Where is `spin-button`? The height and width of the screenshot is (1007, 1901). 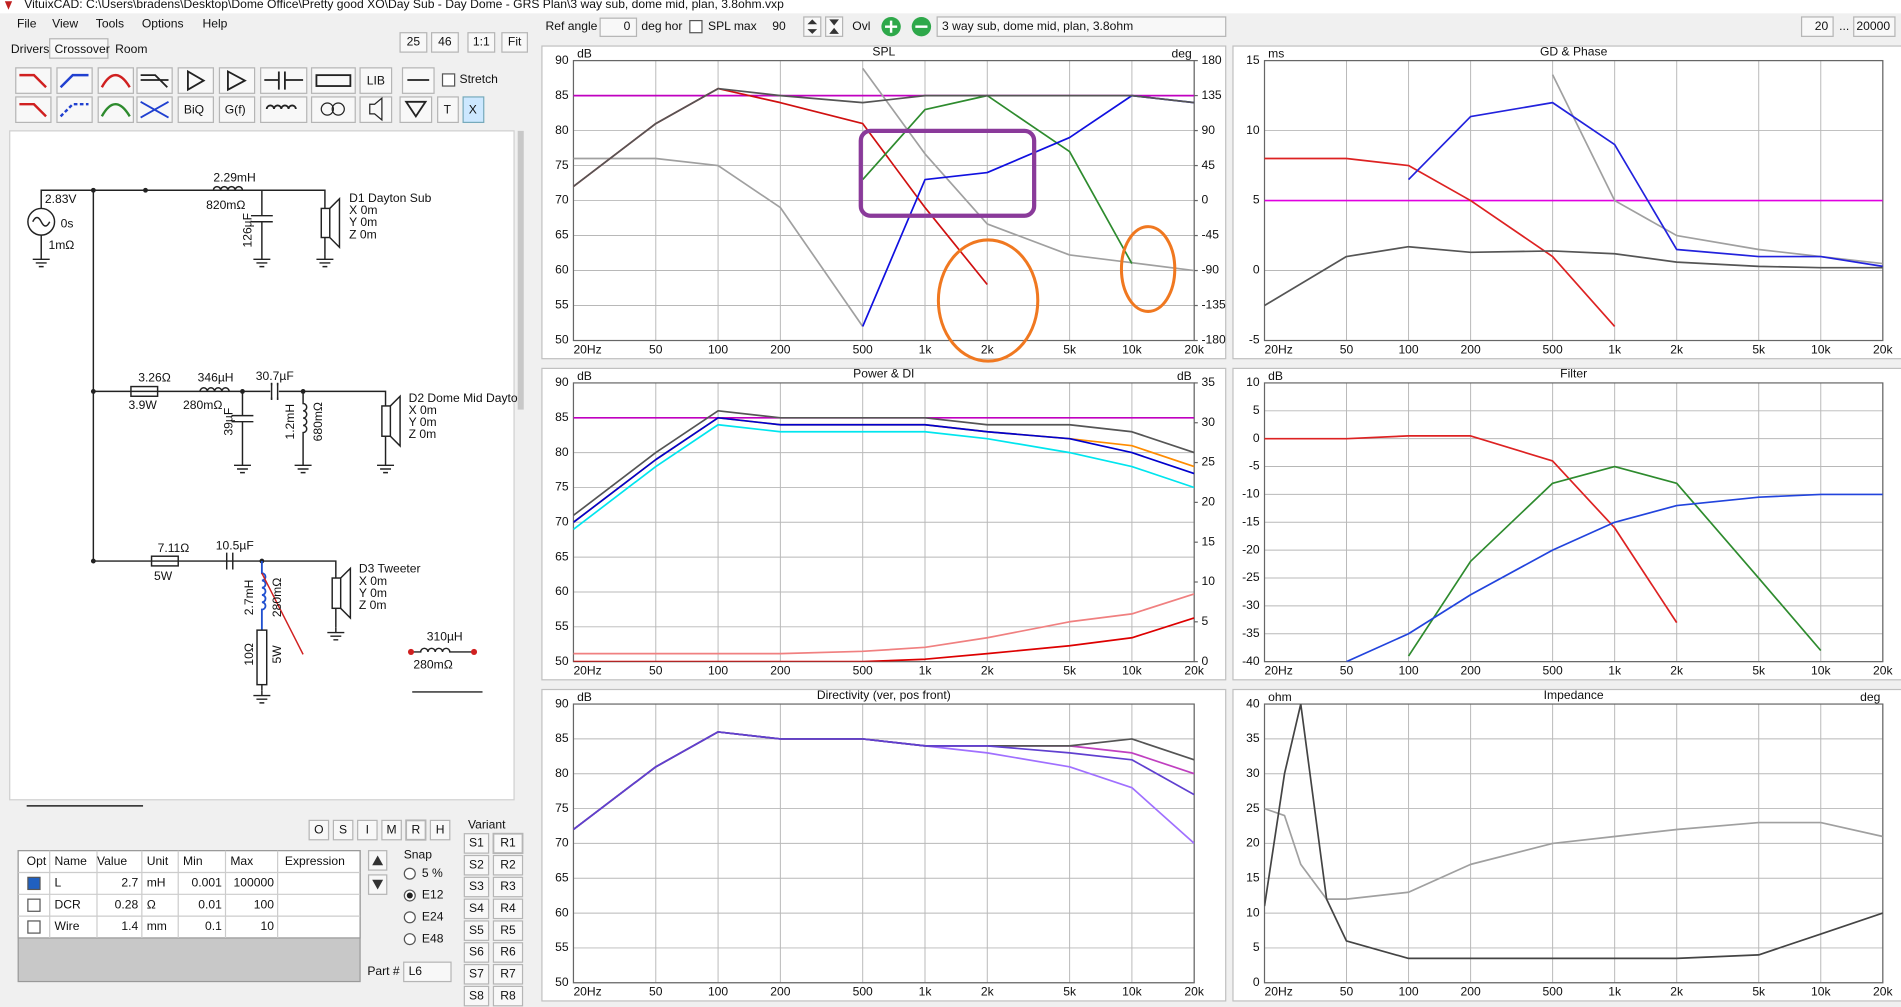 spin-button is located at coordinates (812, 26).